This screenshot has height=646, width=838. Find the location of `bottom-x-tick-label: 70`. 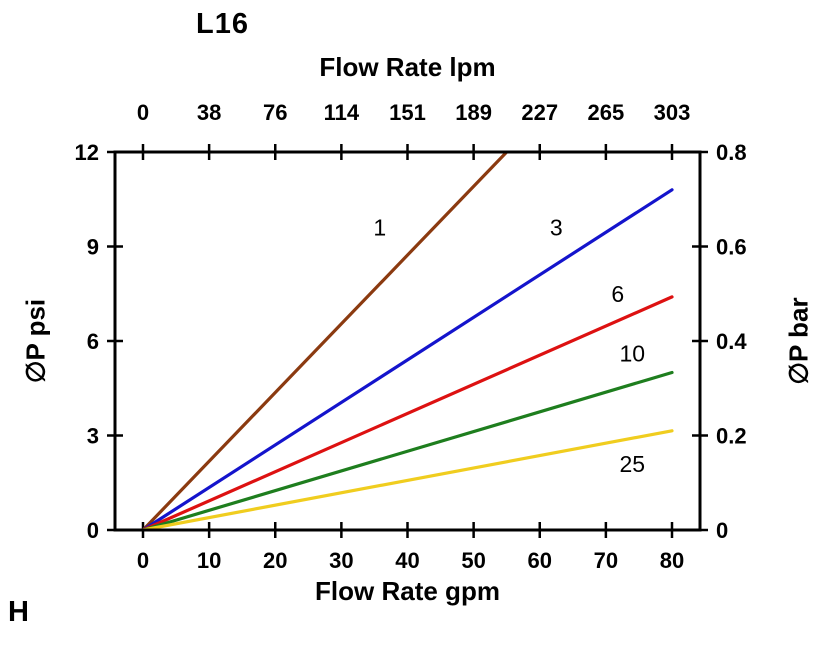

bottom-x-tick-label: 70 is located at coordinates (606, 560).